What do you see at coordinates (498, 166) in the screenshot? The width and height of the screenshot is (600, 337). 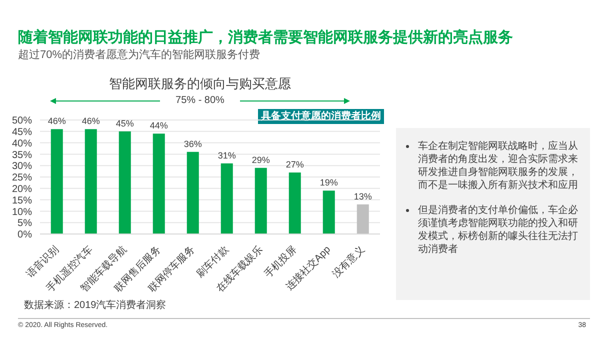 I see `text: 车企在制定智能网联战略时，应当从消费者的角度出发，迎合实际需求来研发推进自身智能网联服务的发展，而不是一味搬入所有新兴技术和应用` at bounding box center [498, 166].